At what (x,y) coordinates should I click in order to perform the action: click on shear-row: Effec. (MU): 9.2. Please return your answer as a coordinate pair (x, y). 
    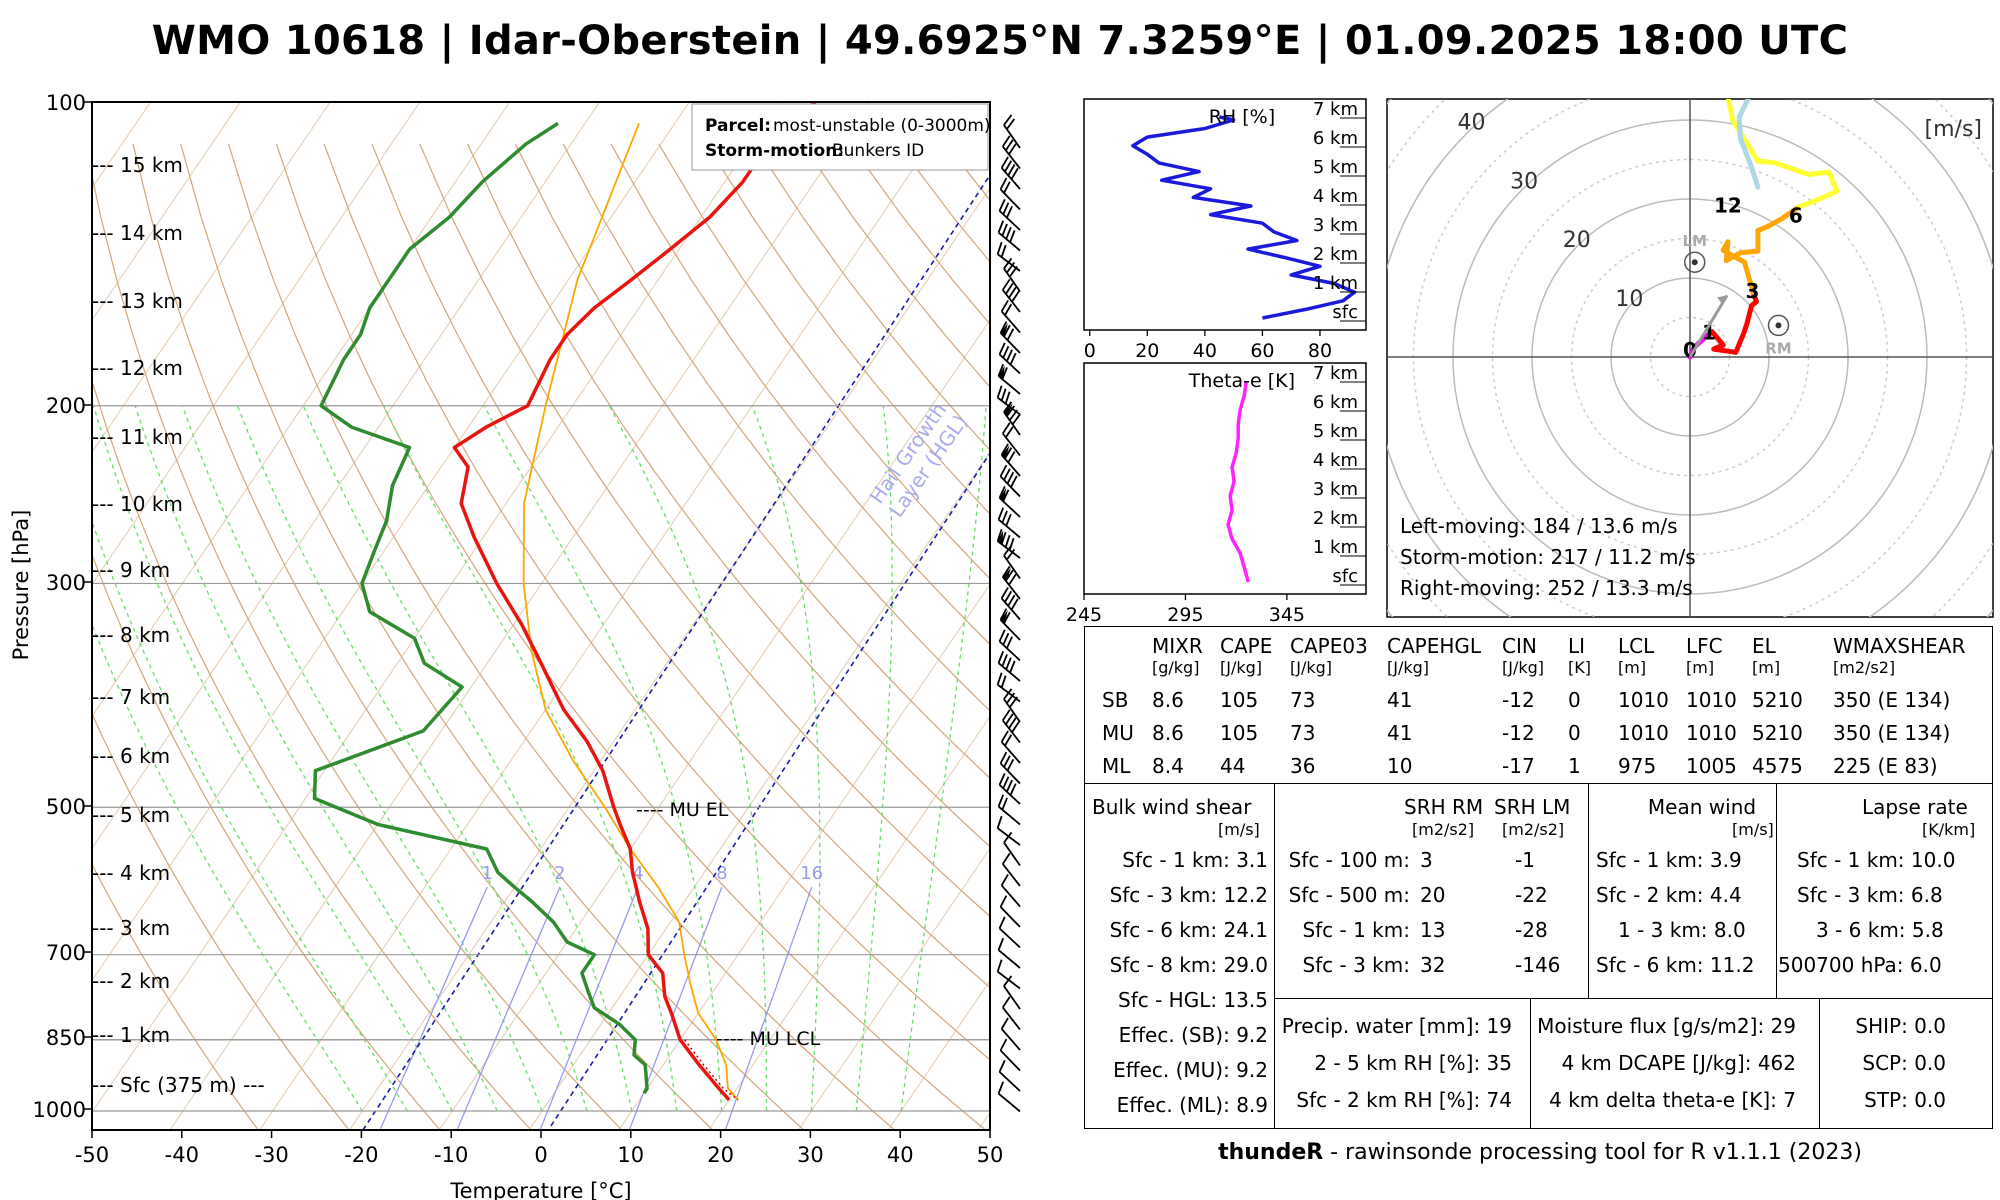
    Looking at the image, I should click on (1190, 1070).